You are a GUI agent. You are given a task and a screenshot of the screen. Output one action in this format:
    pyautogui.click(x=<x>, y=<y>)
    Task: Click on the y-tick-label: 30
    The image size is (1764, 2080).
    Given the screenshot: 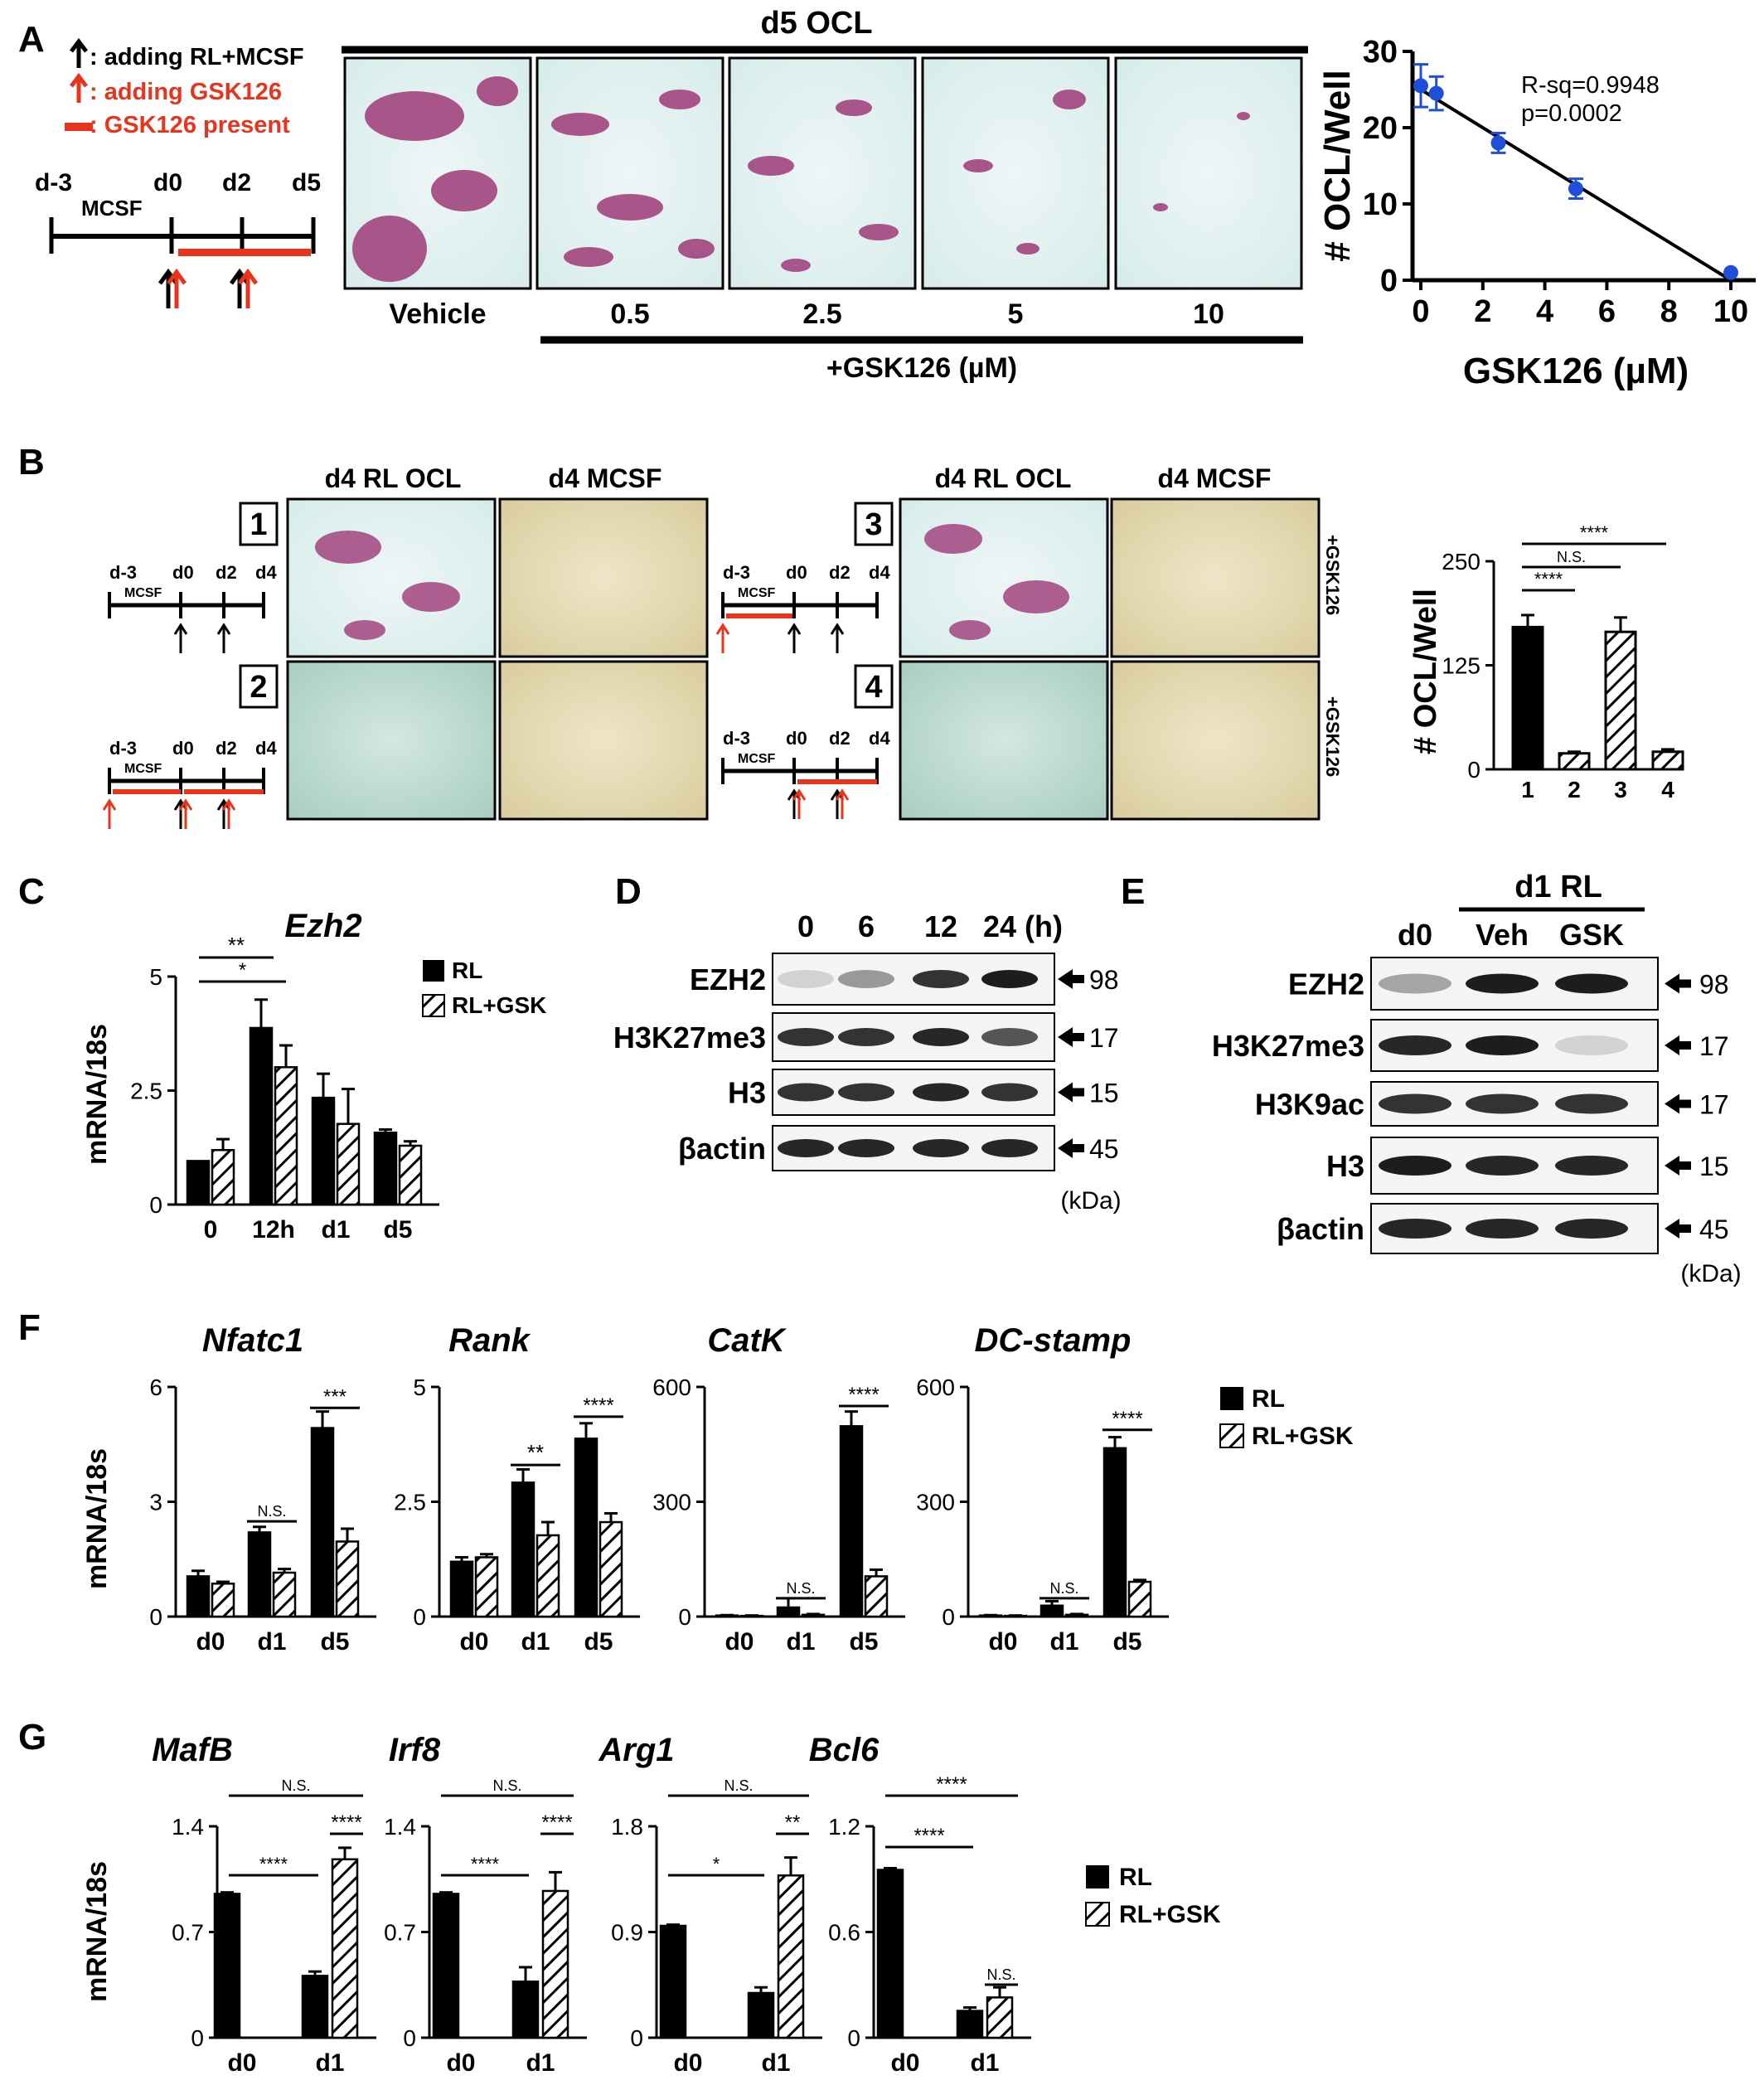 What is the action you would take?
    pyautogui.click(x=1380, y=52)
    